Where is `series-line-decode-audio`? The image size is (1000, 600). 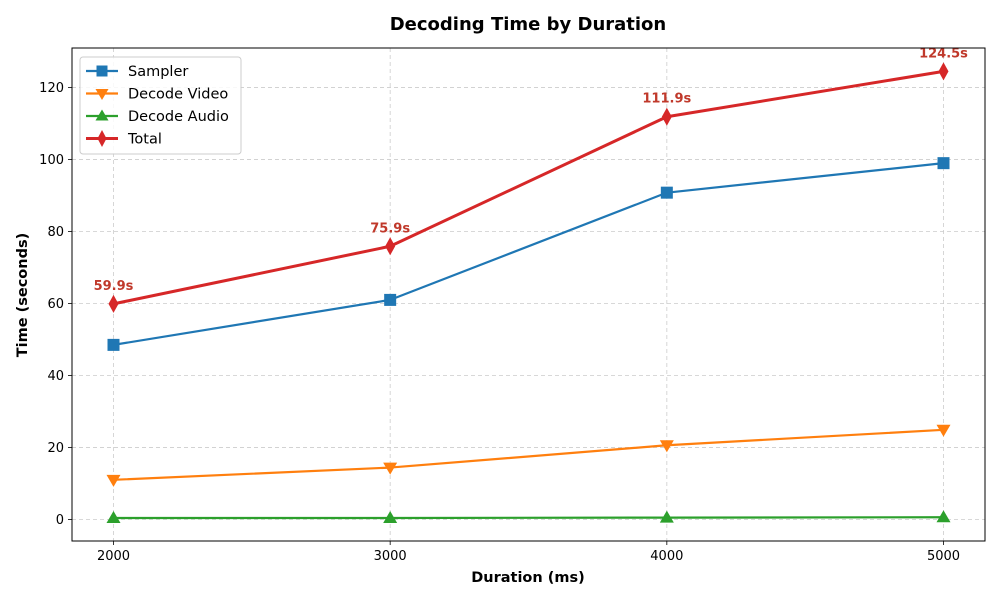
series-line-decode-audio is located at coordinates (528, 518).